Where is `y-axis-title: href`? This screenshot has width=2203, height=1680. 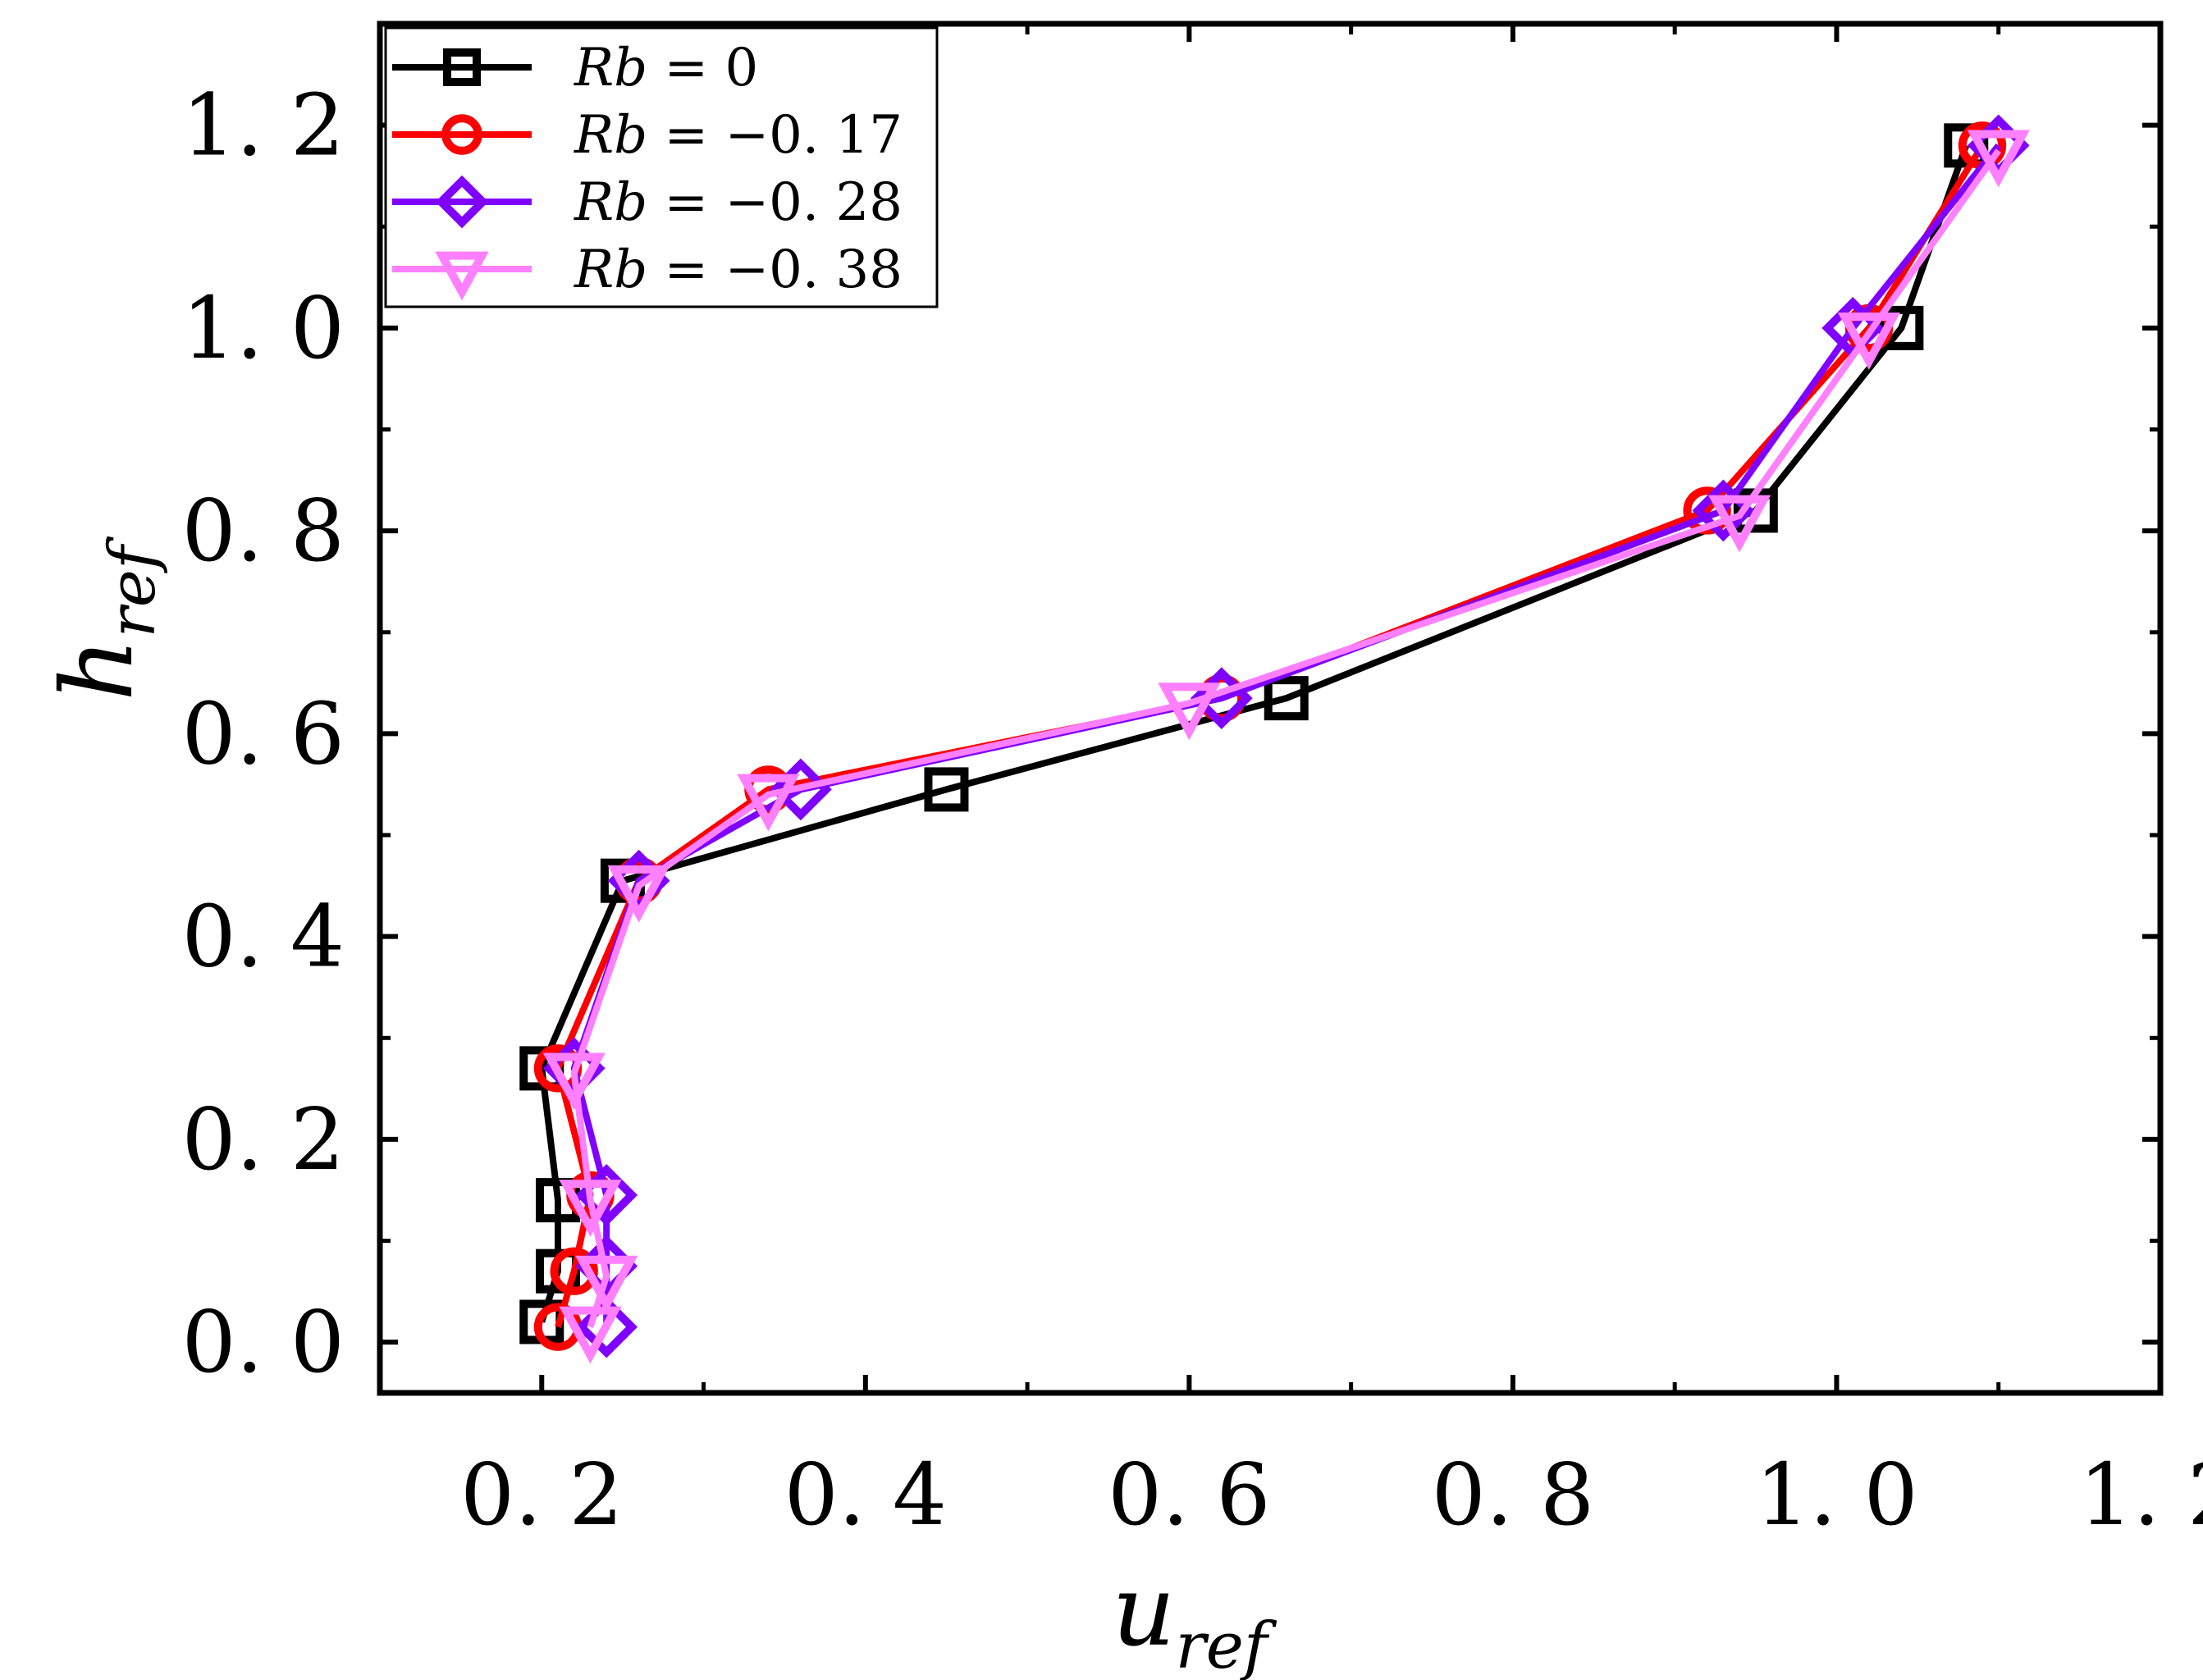 y-axis-title: href is located at coordinates (105, 618).